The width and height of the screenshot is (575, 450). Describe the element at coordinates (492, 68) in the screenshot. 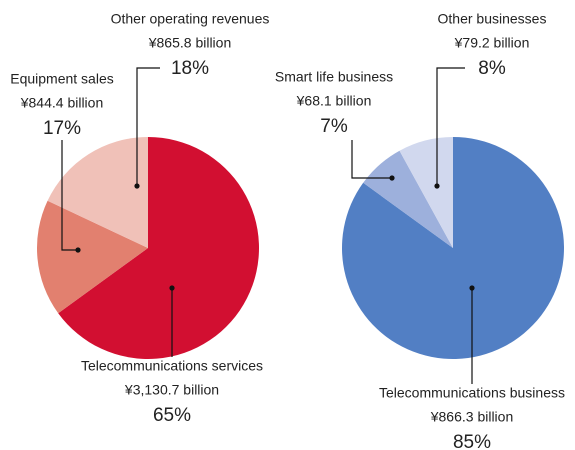

I see `slice-percent: 8%` at that location.